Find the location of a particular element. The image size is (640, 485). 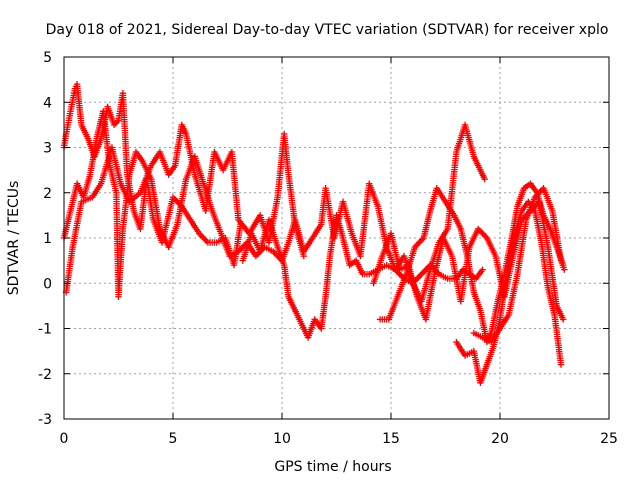

series-arc-c is located at coordinates (184, 208).